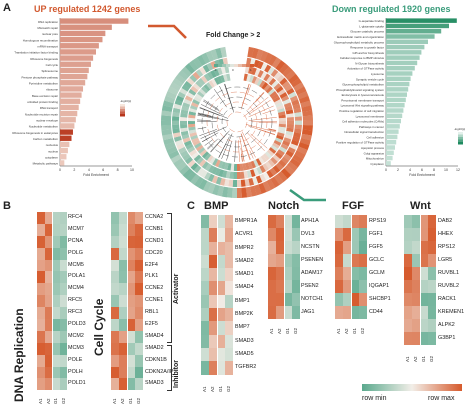 The height and width of the screenshot is (410, 474). Describe the element at coordinates (217, 248) in the screenshot. I see `bmp-heatmap-row` at that location.